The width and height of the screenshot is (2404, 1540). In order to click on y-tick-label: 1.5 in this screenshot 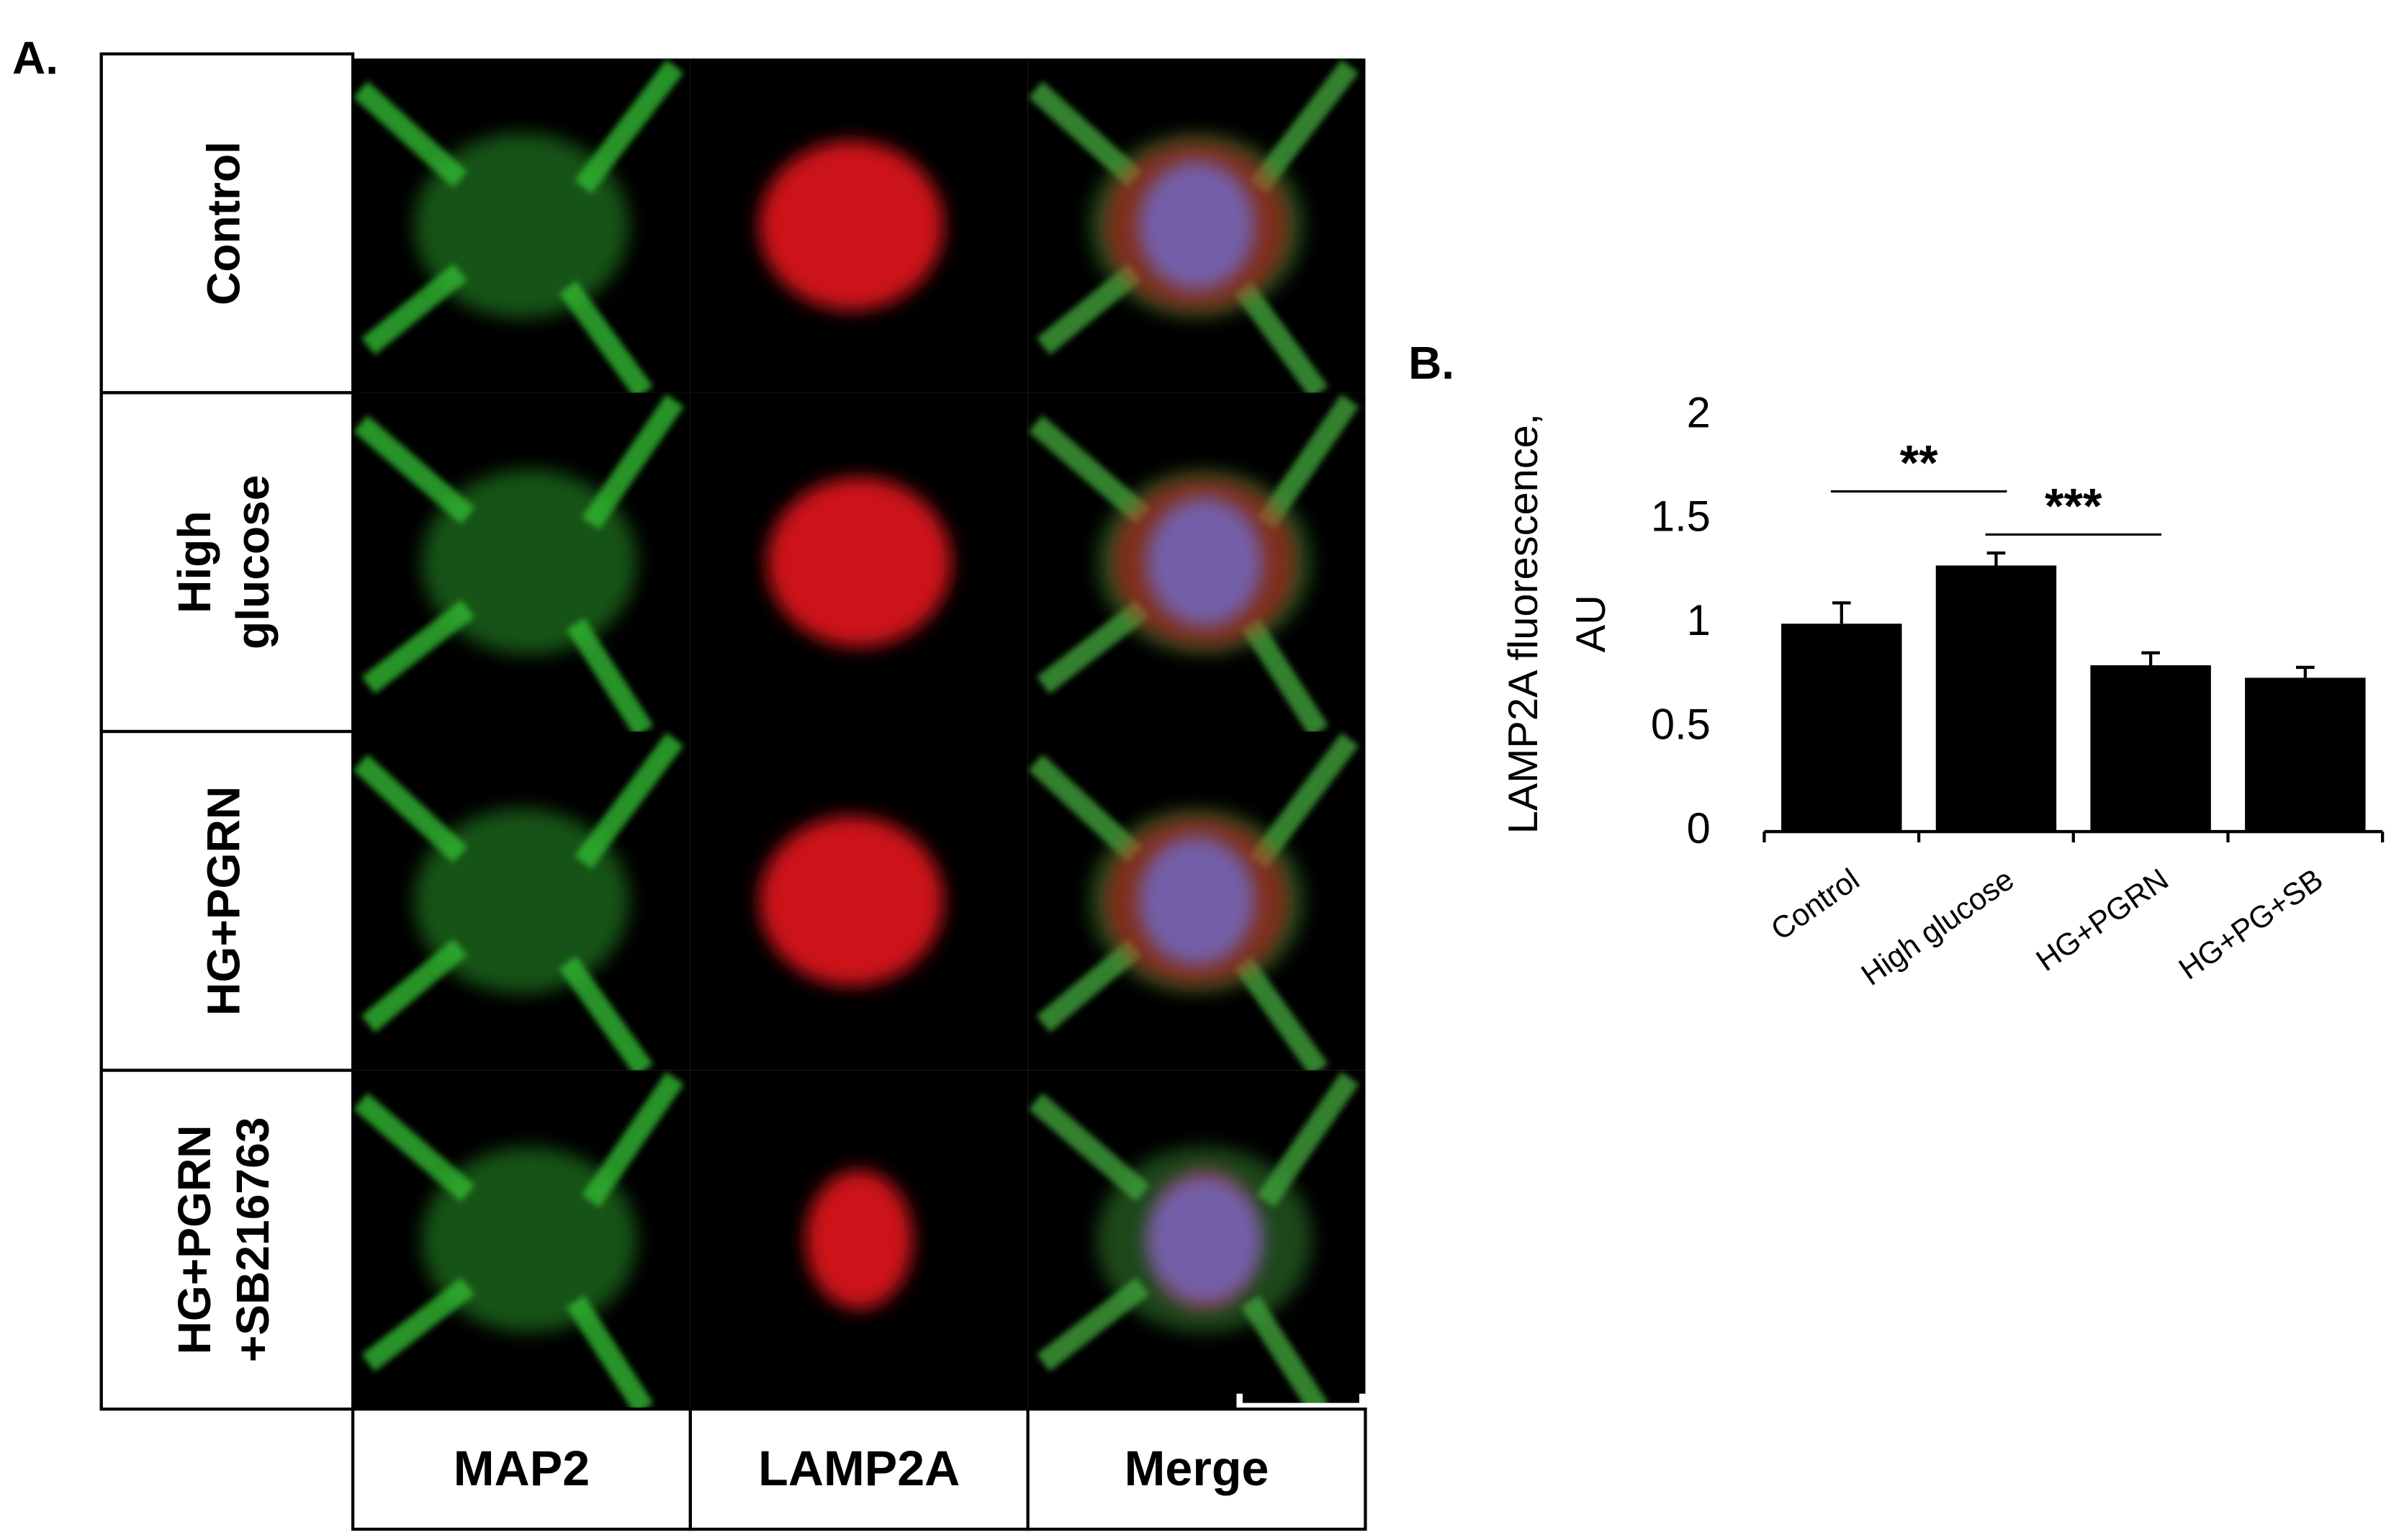, I will do `click(1681, 516)`.